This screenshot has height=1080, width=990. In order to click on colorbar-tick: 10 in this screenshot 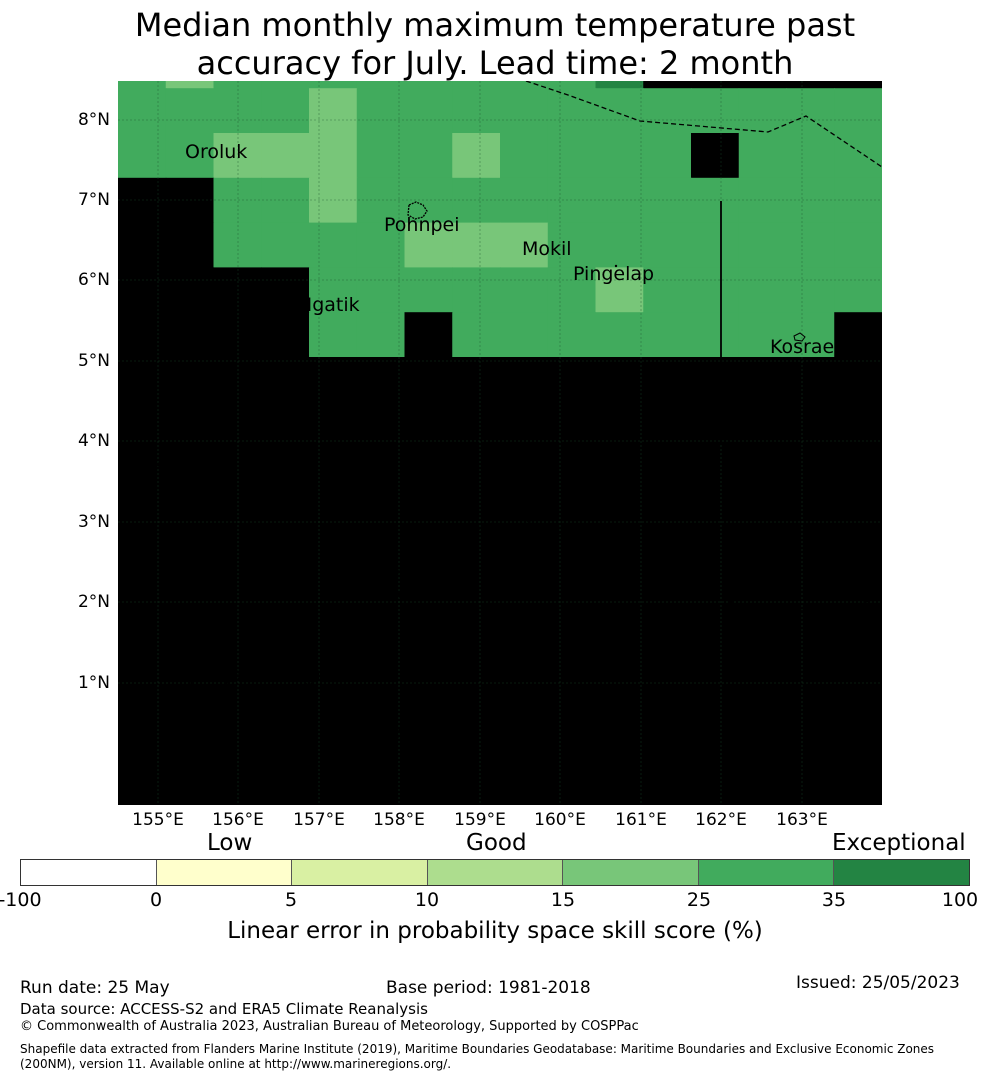, I will do `click(427, 900)`.